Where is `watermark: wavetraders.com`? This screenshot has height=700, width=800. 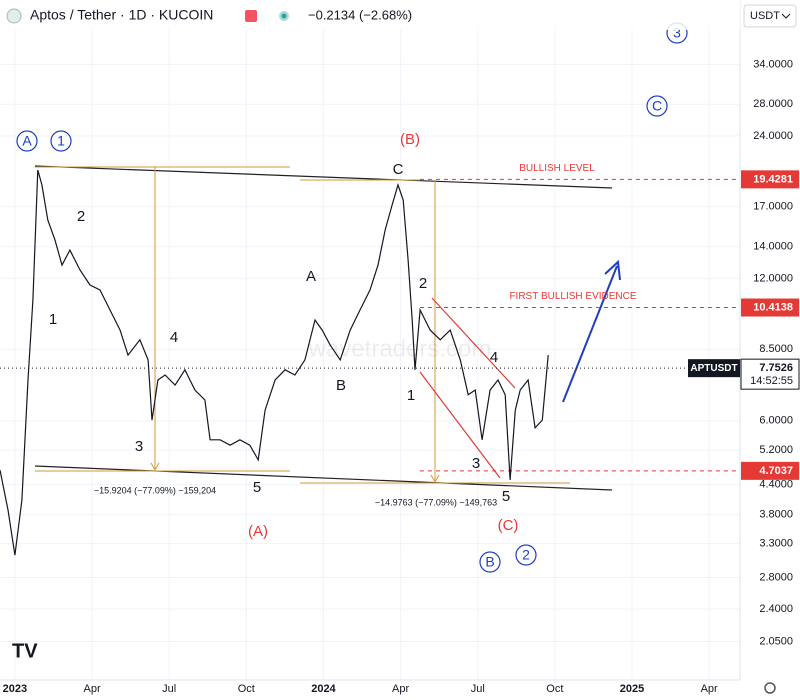
watermark: wavetraders.com is located at coordinates (400, 348).